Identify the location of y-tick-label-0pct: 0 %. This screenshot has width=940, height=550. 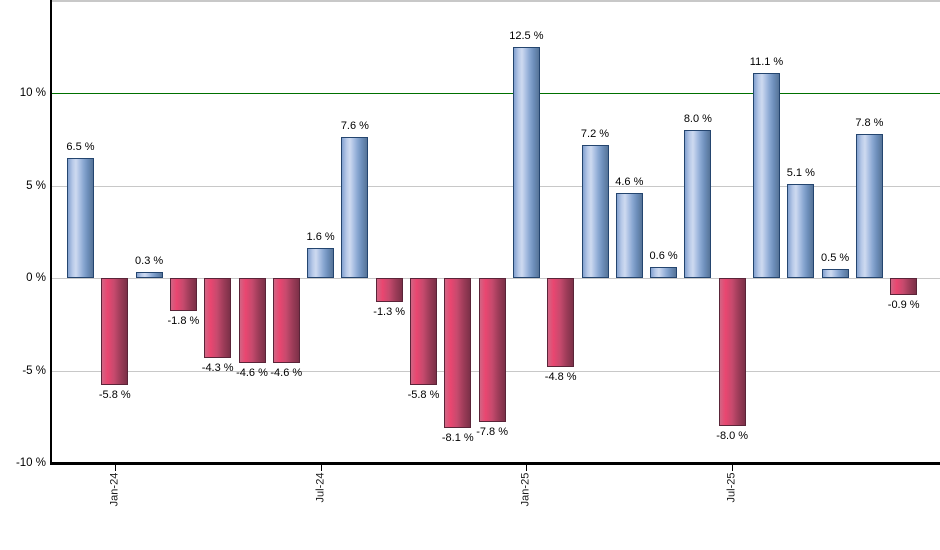
(36, 278).